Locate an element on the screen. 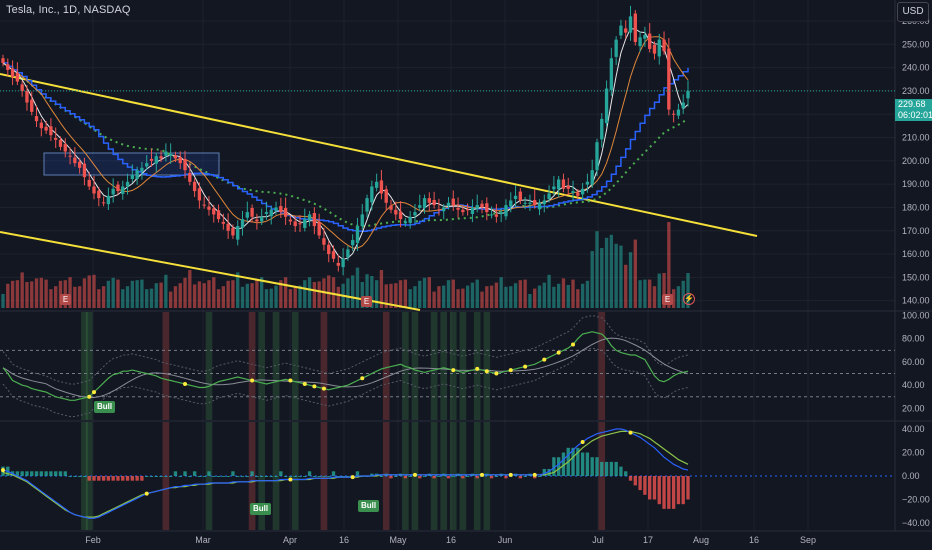 This screenshot has width=932, height=550. price-axis-tick-label: 150.00 is located at coordinates (916, 277).